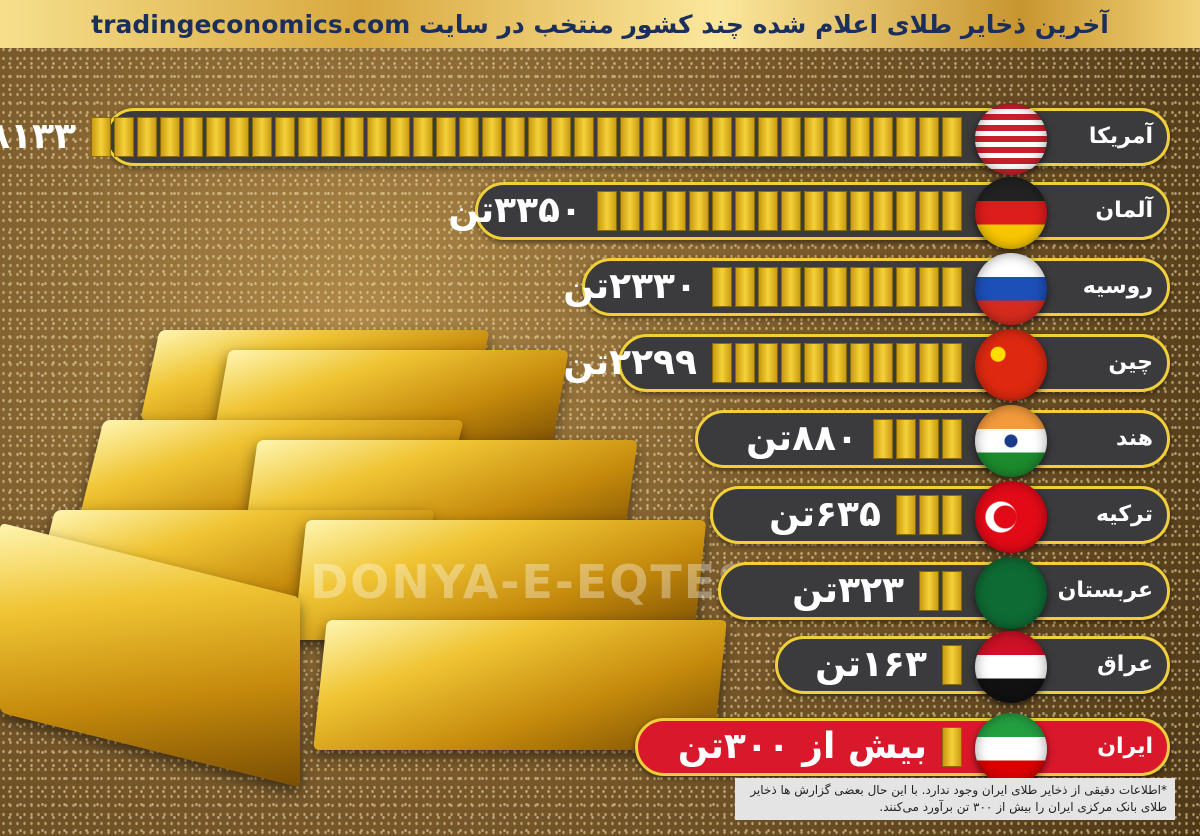  I want to click on bar-row-saudi-arabia: عربستان ۳۲۳تن, so click(944, 593).